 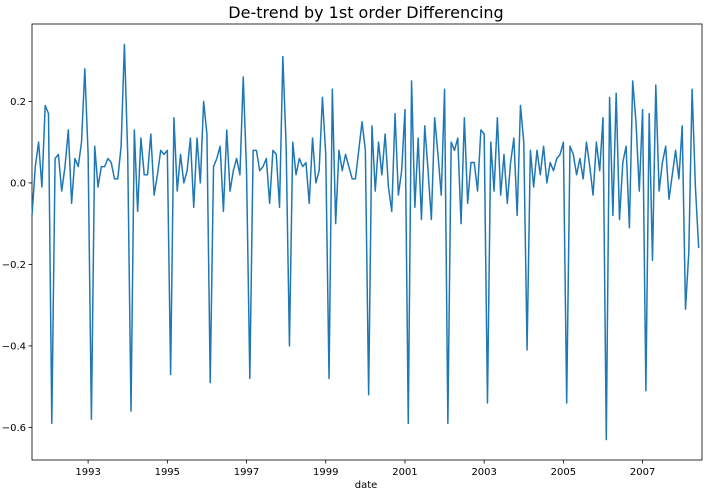 I want to click on x-tick-label: 2005, so click(x=563, y=472).